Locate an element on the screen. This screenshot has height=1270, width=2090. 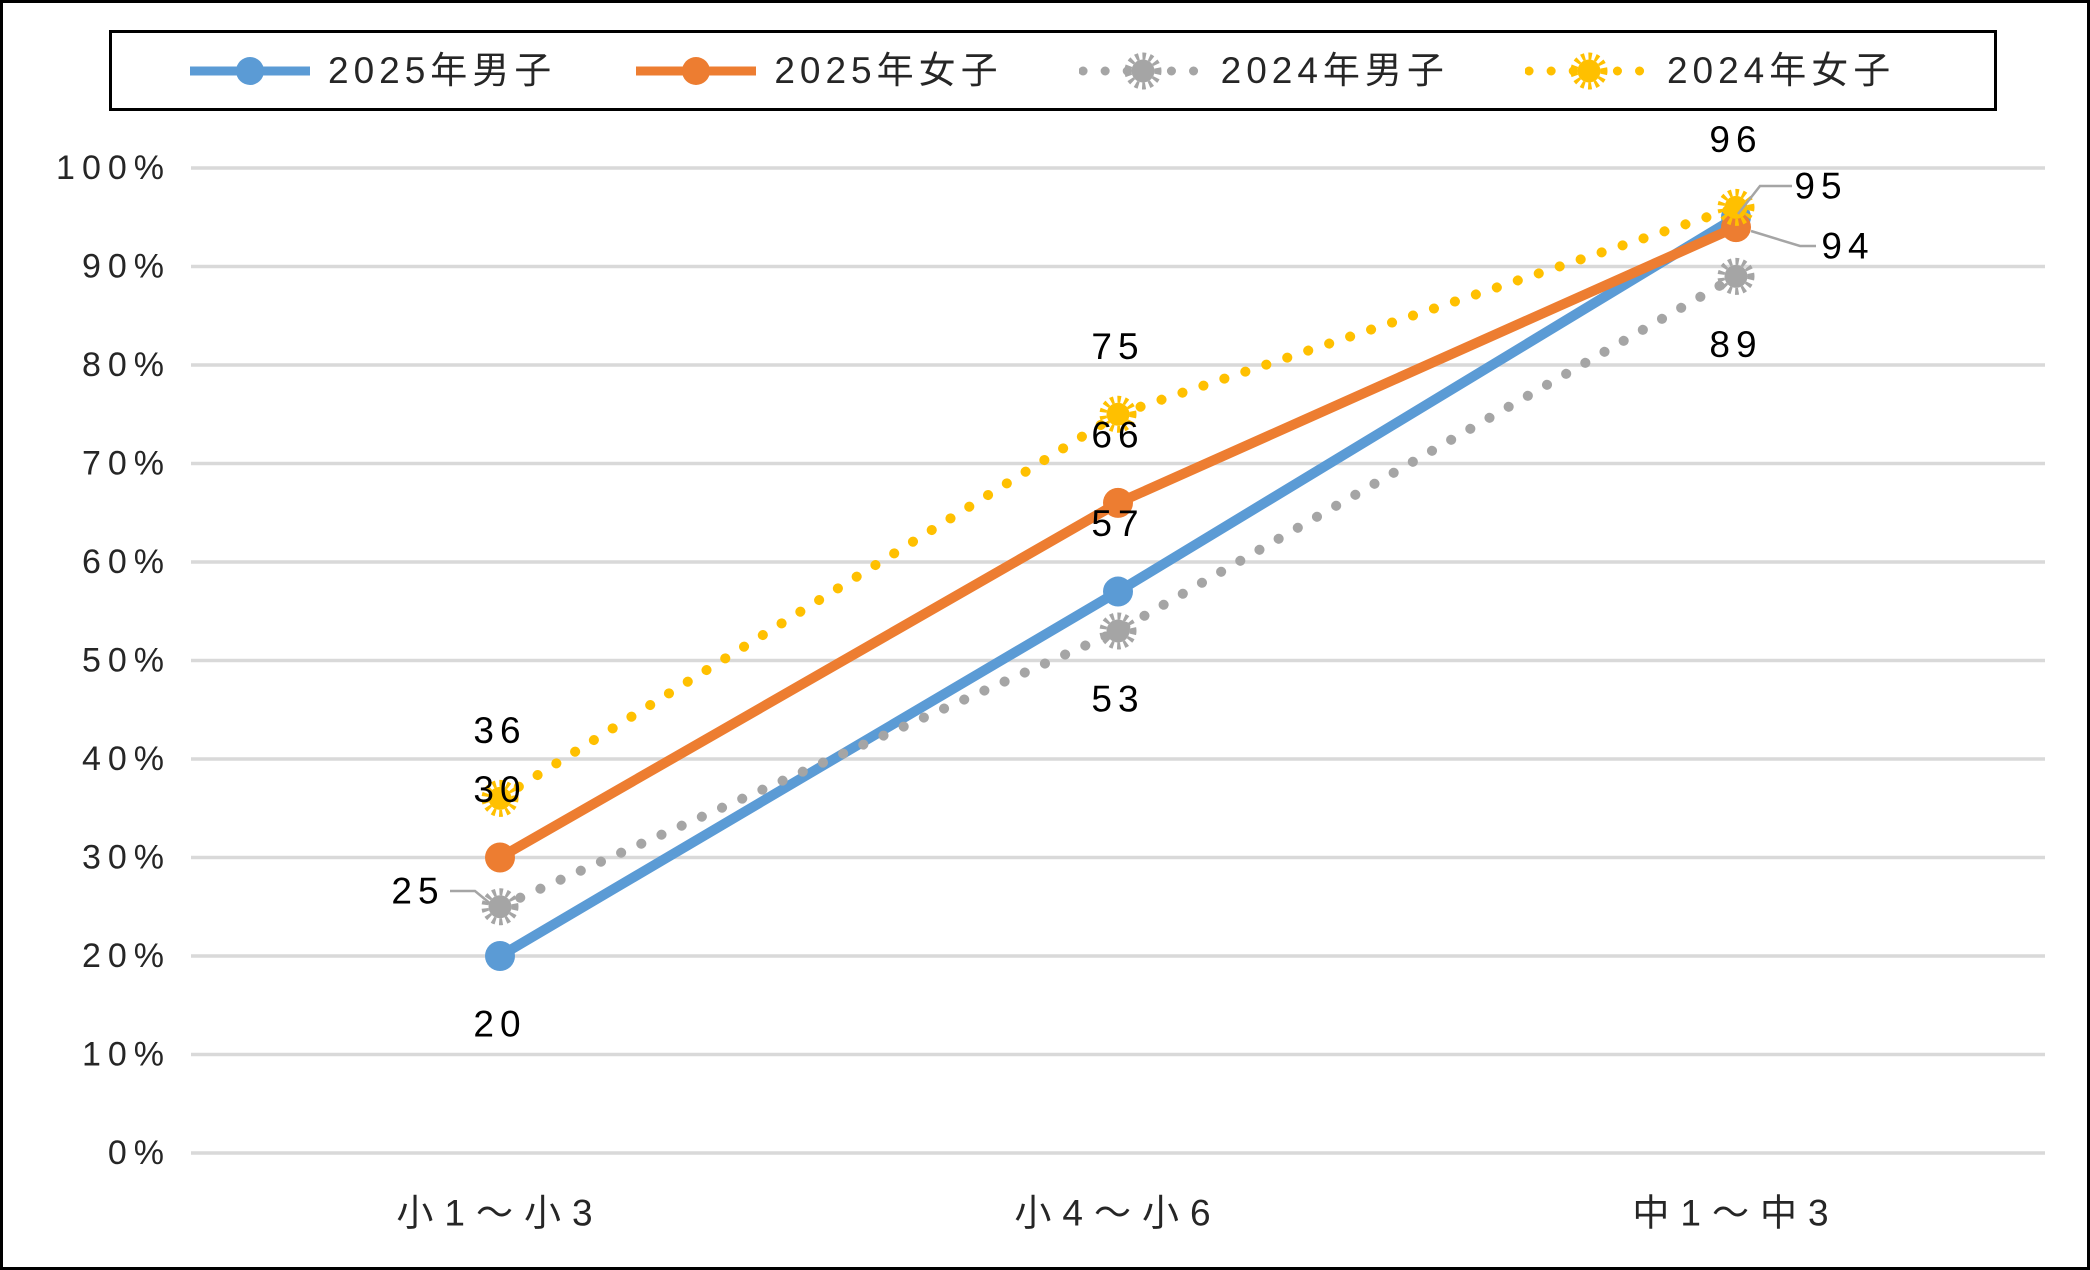
x-category-label: 小1～小3 is located at coordinates (499, 1213).